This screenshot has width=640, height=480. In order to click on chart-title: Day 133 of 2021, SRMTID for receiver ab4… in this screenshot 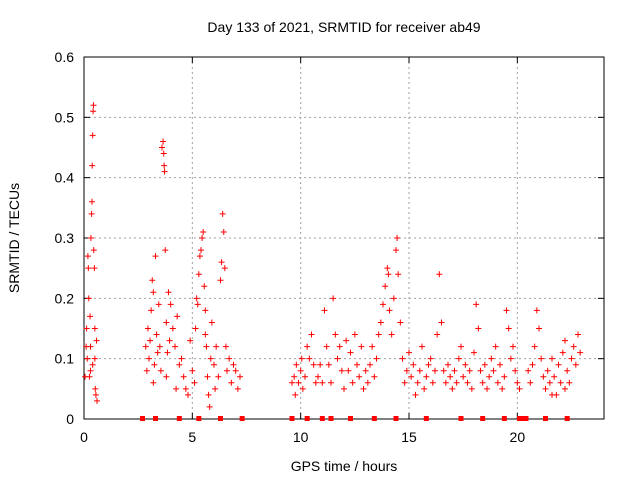, I will do `click(343, 27)`.